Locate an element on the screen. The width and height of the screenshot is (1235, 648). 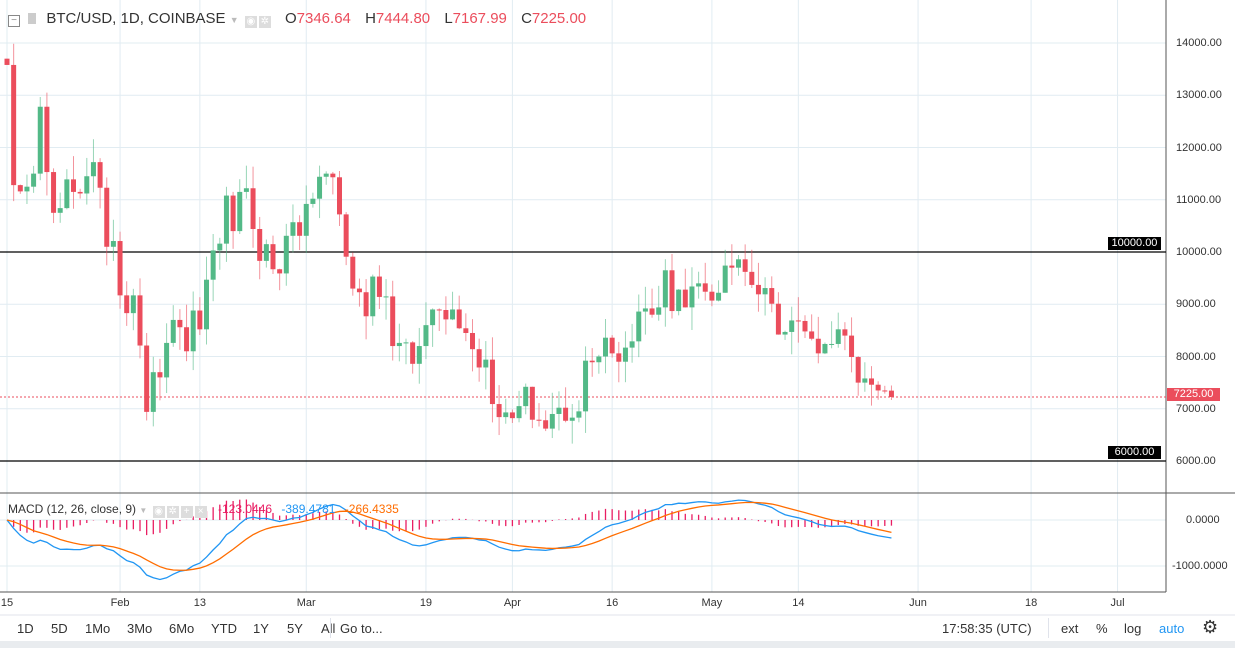
range-button-ytd: YTD is located at coordinates (224, 628).